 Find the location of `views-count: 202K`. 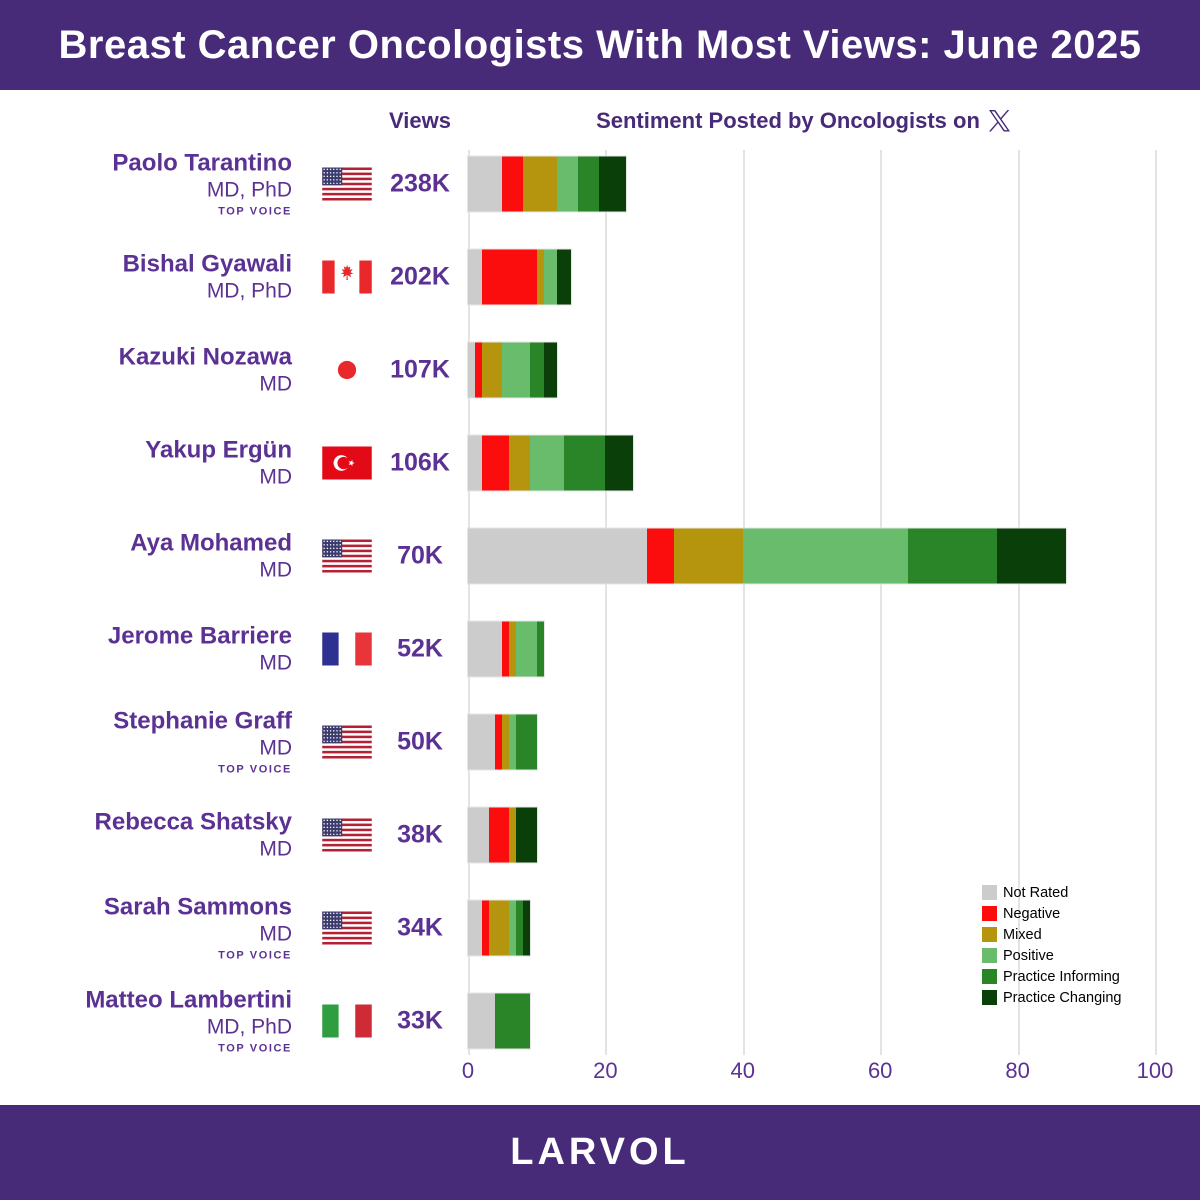

views-count: 202K is located at coordinates (420, 276).